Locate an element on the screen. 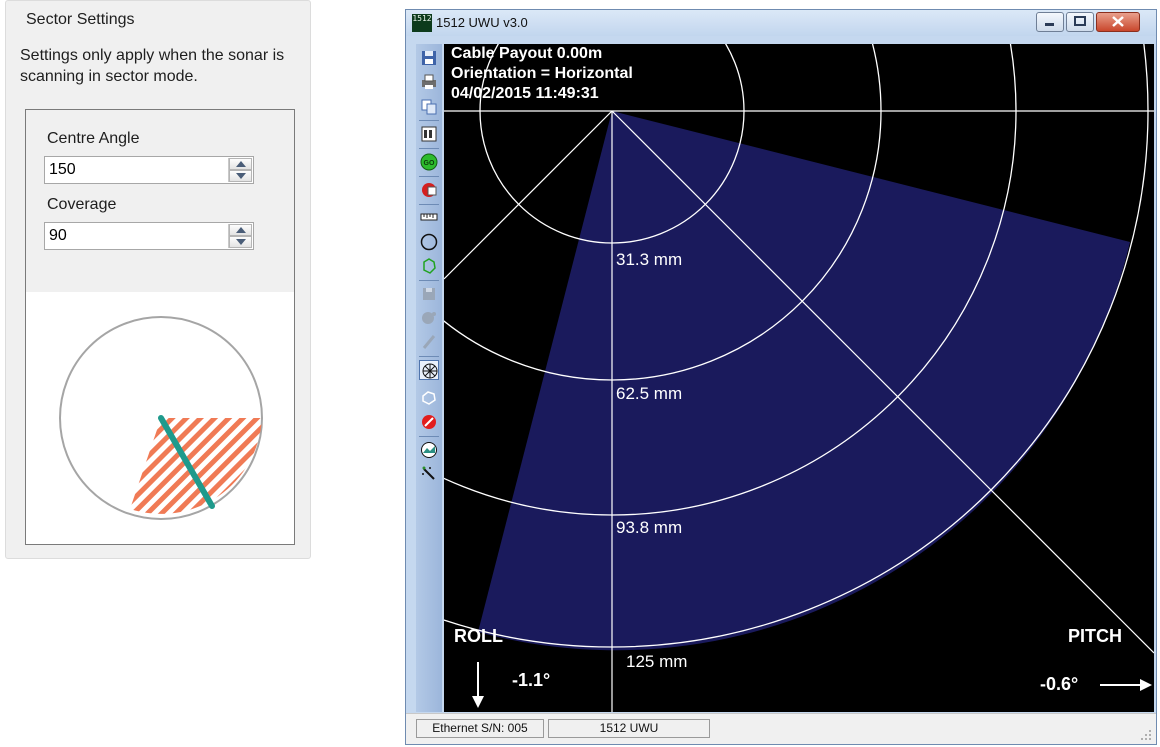 Image resolution: width=1160 pixels, height=747 pixels. toolbar: GO is located at coordinates (429, 378).